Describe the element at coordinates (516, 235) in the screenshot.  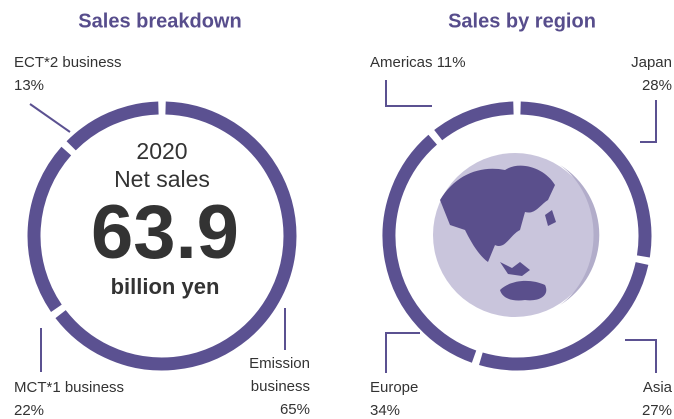
I see `globe` at that location.